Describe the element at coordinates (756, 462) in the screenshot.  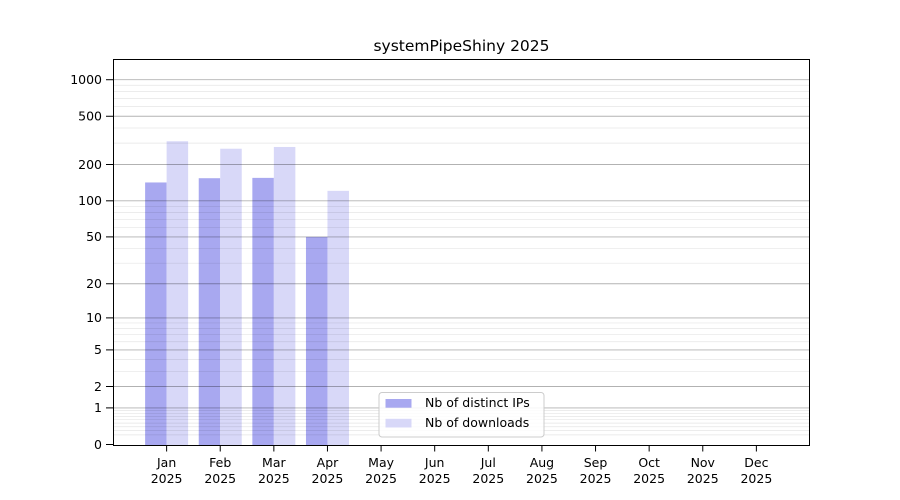
I see `x-tick-month: Dec` at that location.